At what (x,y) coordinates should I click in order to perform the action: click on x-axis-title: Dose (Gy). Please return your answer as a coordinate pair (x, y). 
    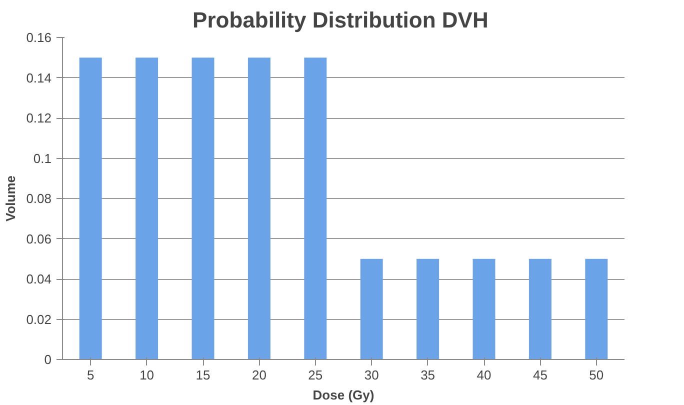
    Looking at the image, I should click on (343, 395).